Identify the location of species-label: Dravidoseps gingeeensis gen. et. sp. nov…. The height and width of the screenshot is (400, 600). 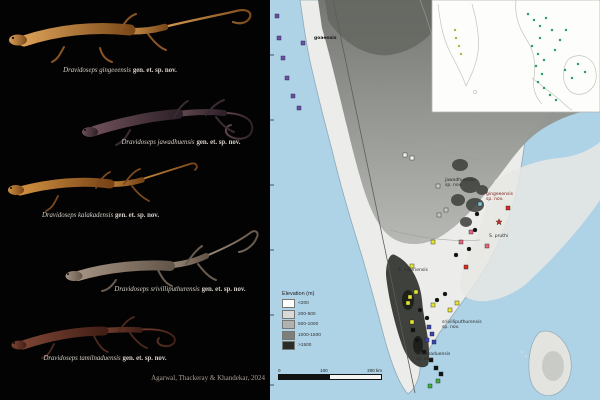
(120, 71).